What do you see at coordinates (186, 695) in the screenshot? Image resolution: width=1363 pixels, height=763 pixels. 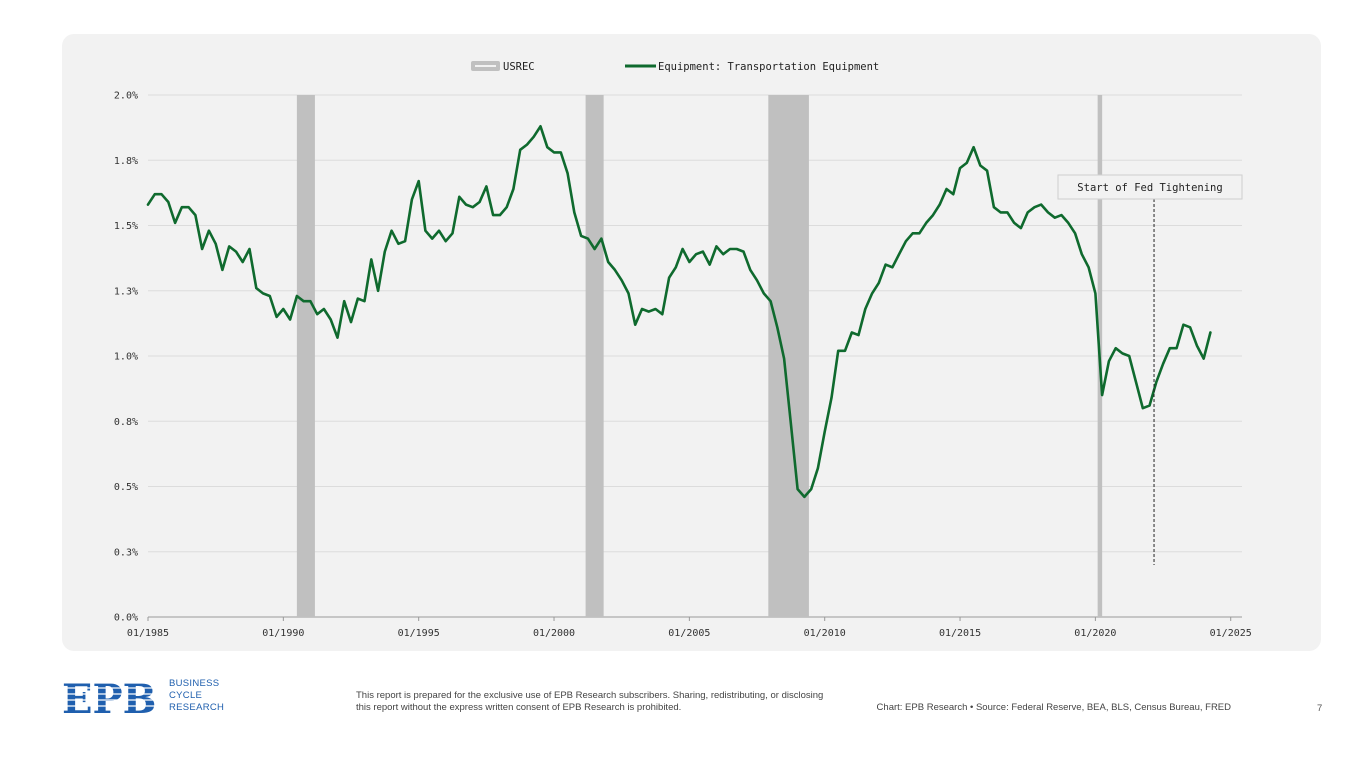 I see `logo-sub-line: CYCLE` at bounding box center [186, 695].